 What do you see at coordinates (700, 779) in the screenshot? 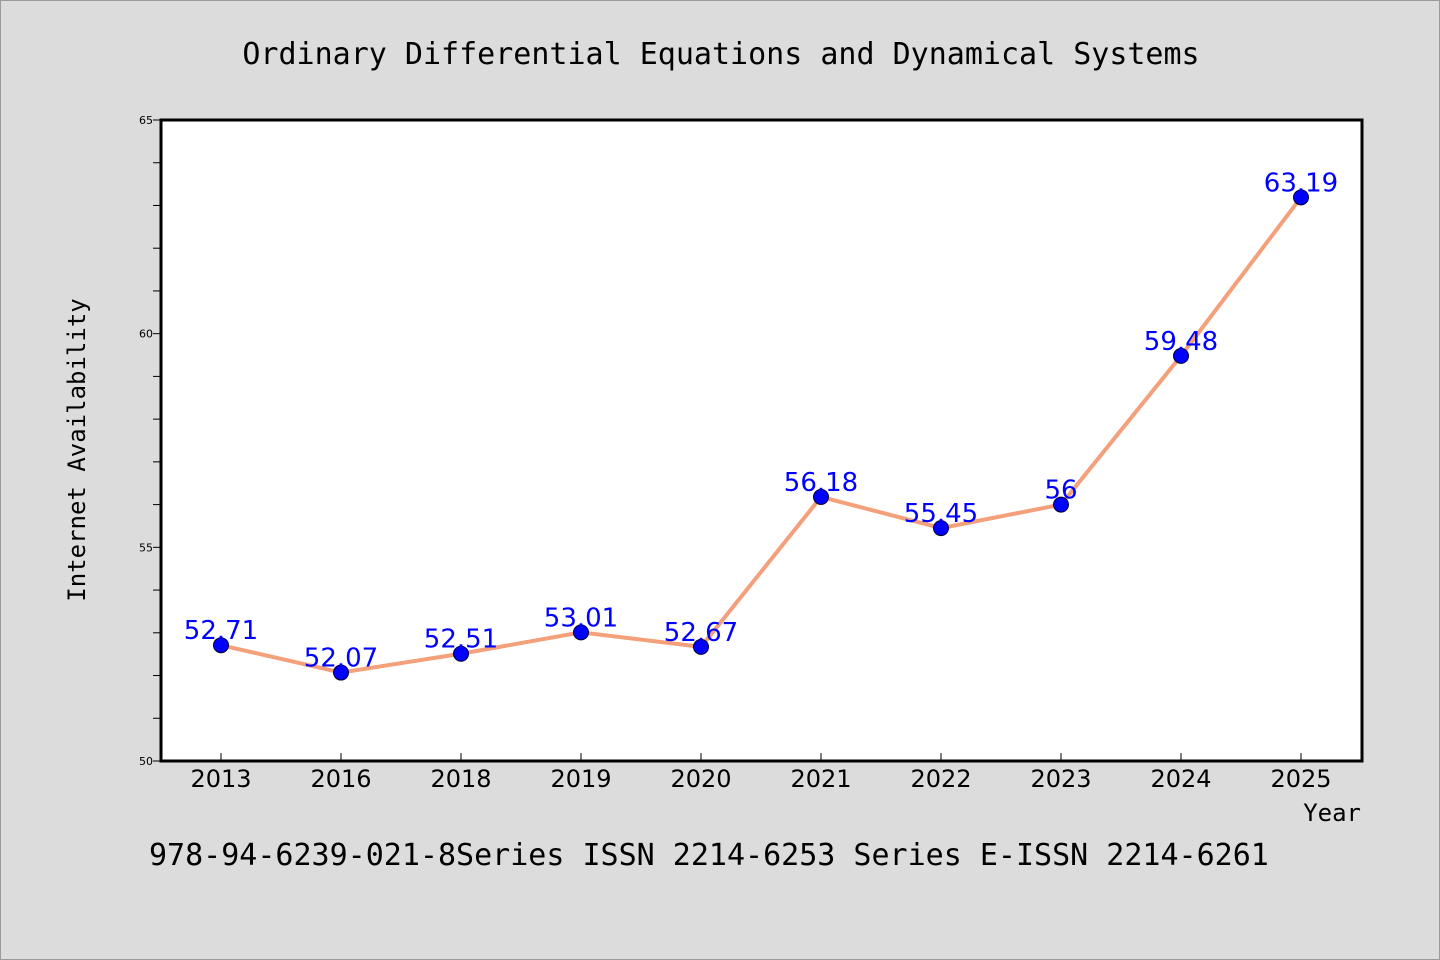
I see `x-tick-label: 2020` at bounding box center [700, 779].